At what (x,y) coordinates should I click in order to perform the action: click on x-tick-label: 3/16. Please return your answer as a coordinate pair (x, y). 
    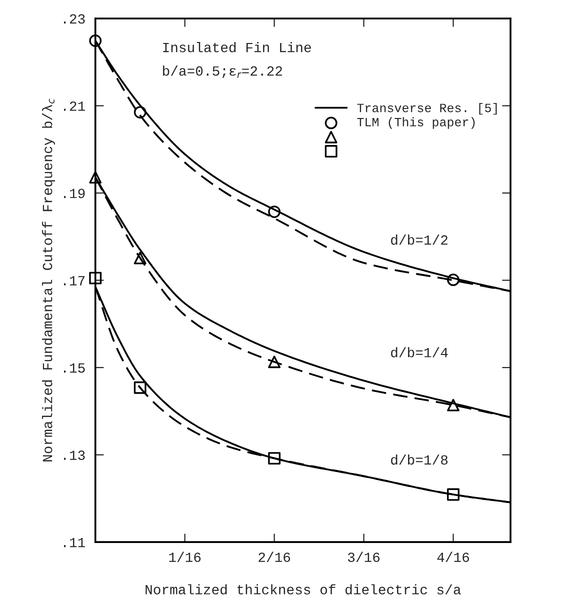
    Looking at the image, I should click on (364, 557).